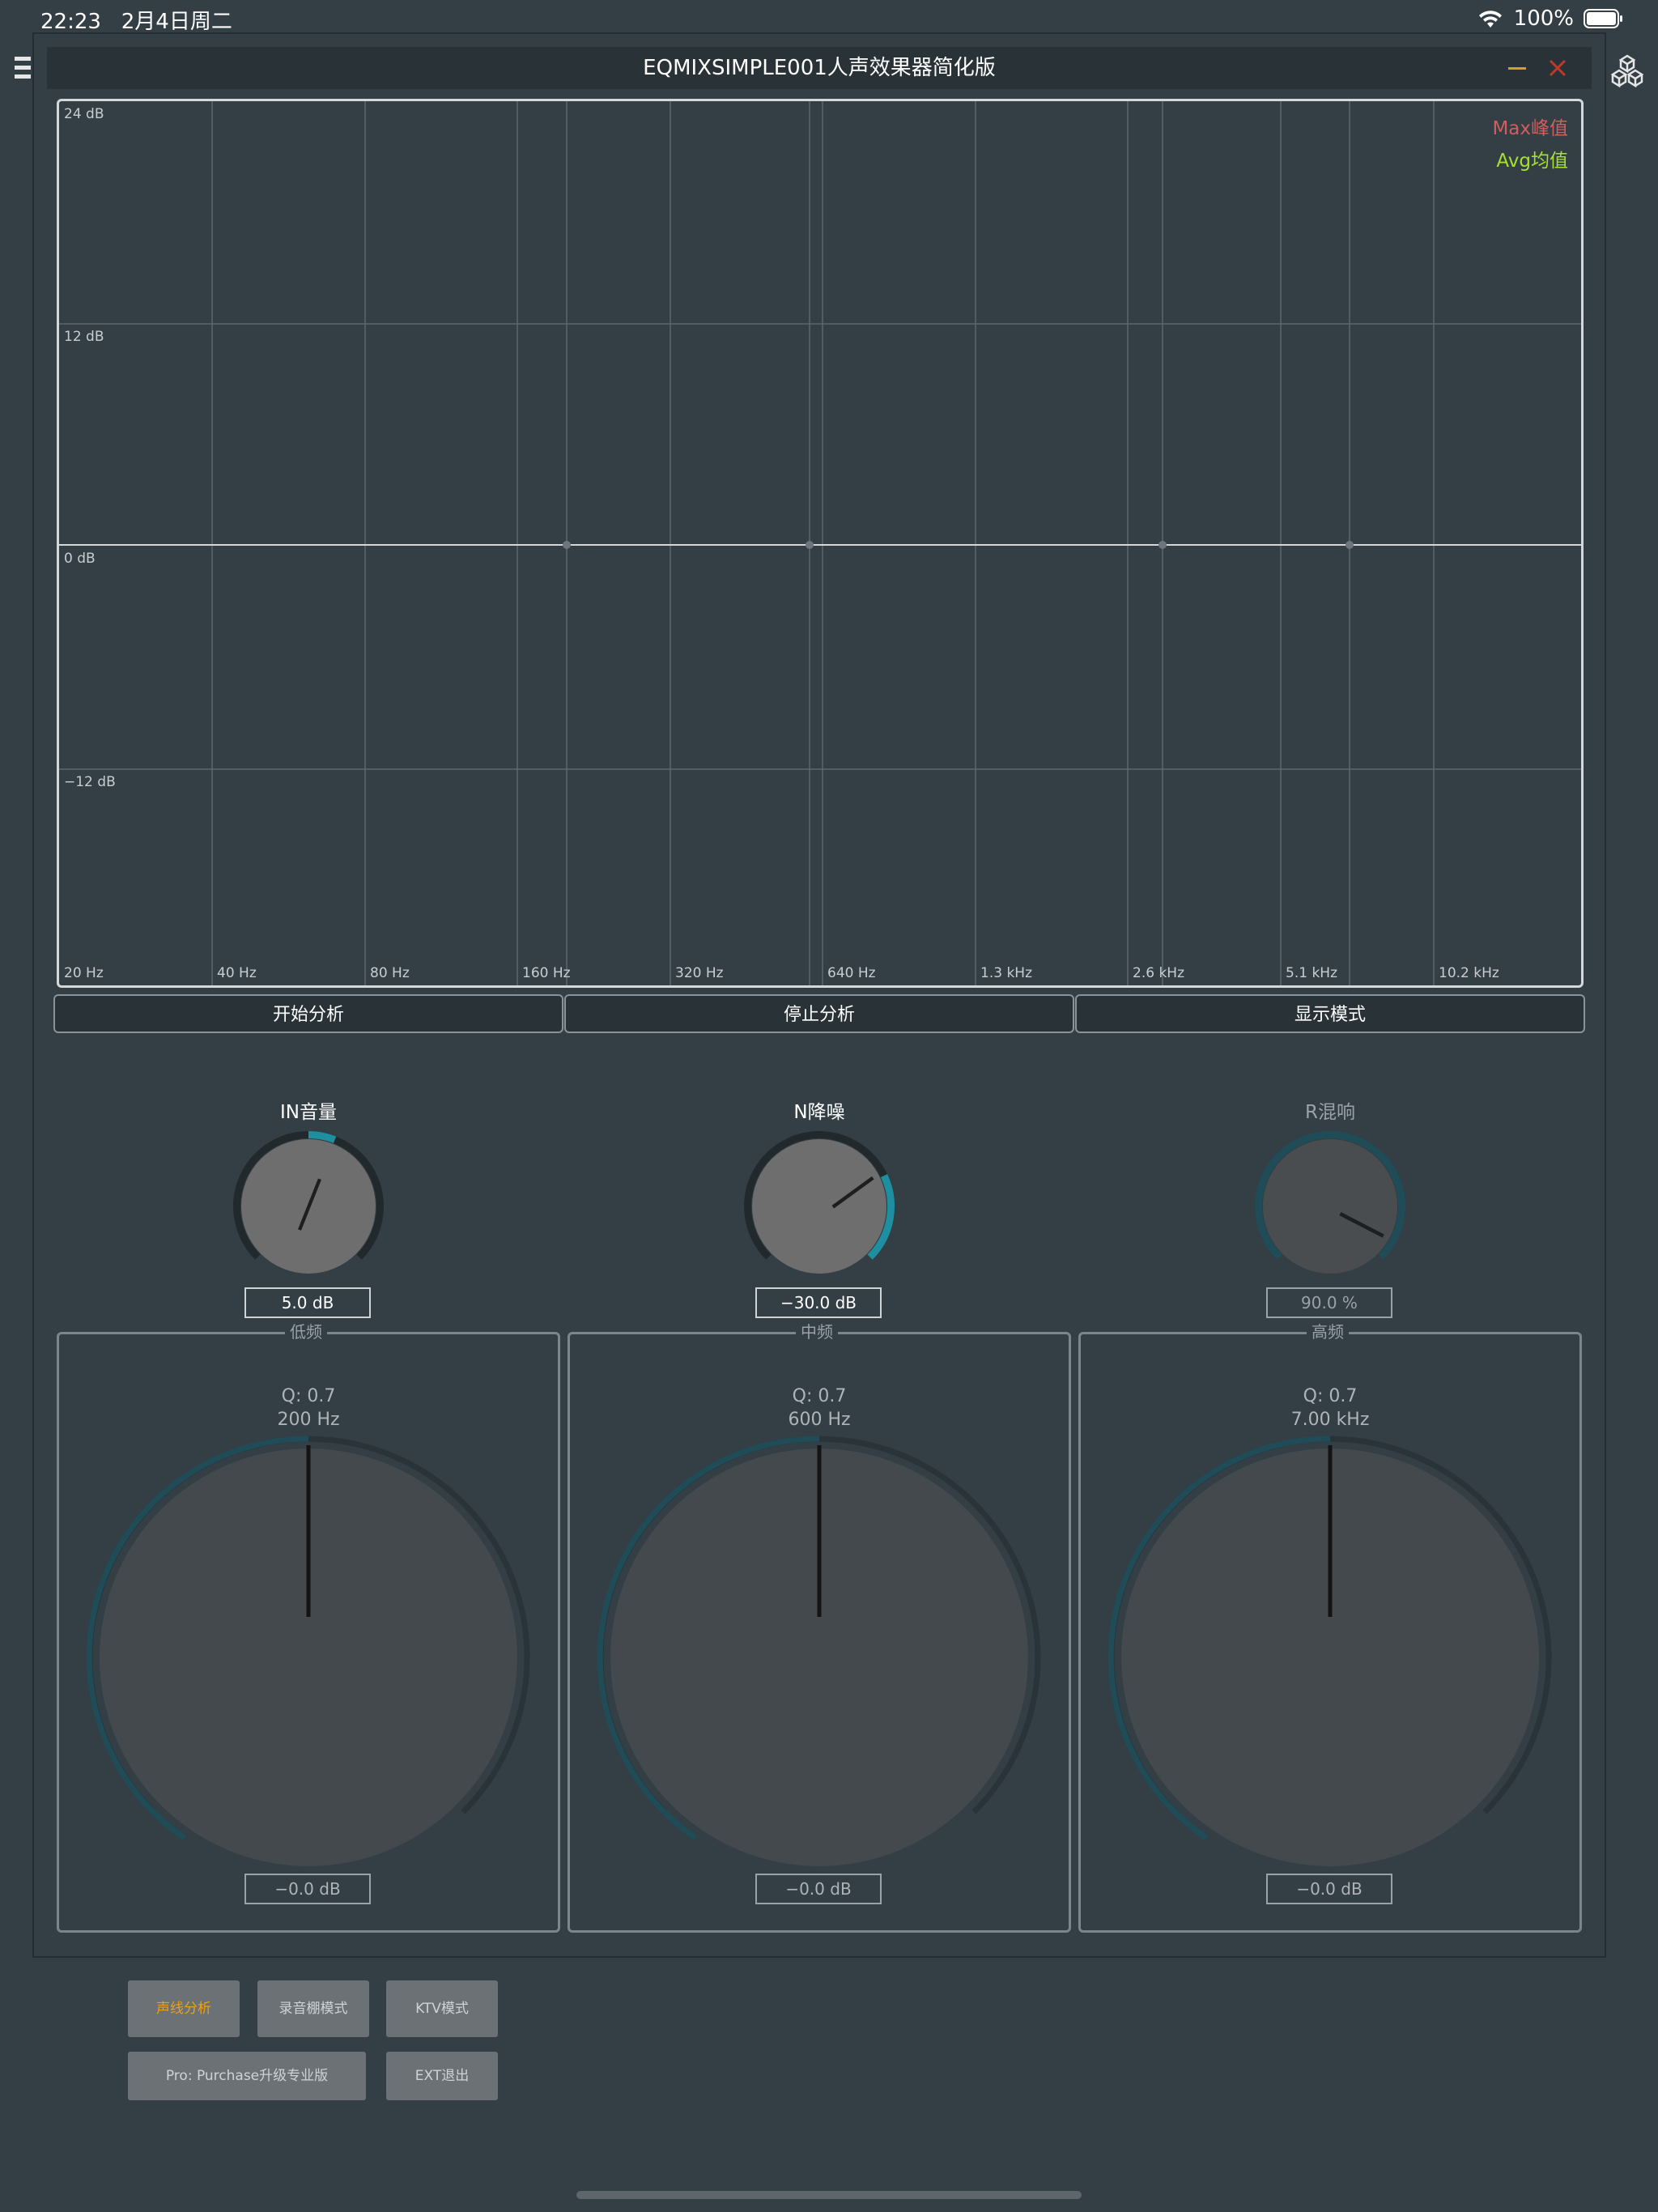  I want to click on eq-low-knob, so click(308, 1658).